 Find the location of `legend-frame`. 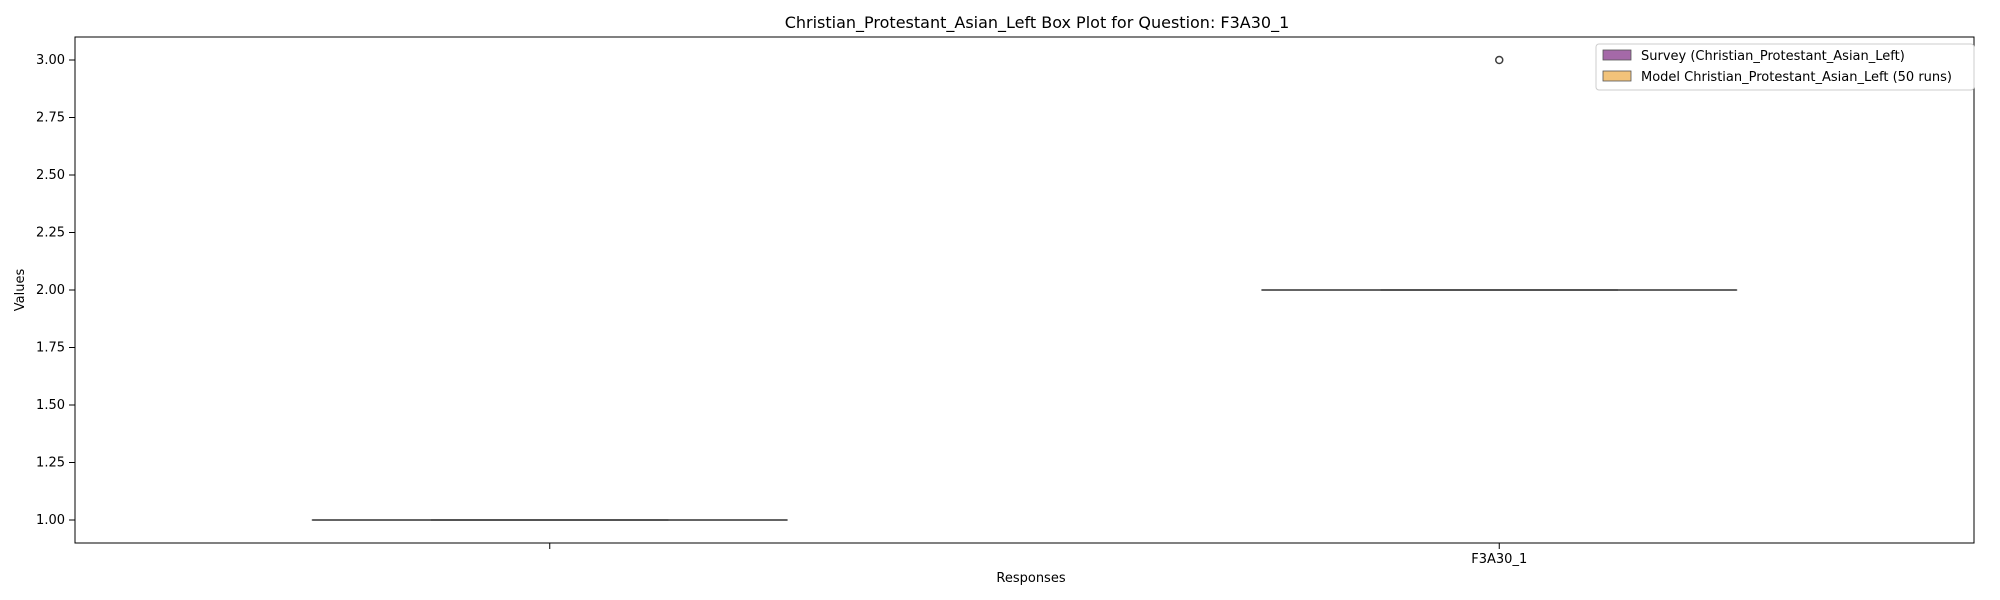

legend-frame is located at coordinates (1785, 67).